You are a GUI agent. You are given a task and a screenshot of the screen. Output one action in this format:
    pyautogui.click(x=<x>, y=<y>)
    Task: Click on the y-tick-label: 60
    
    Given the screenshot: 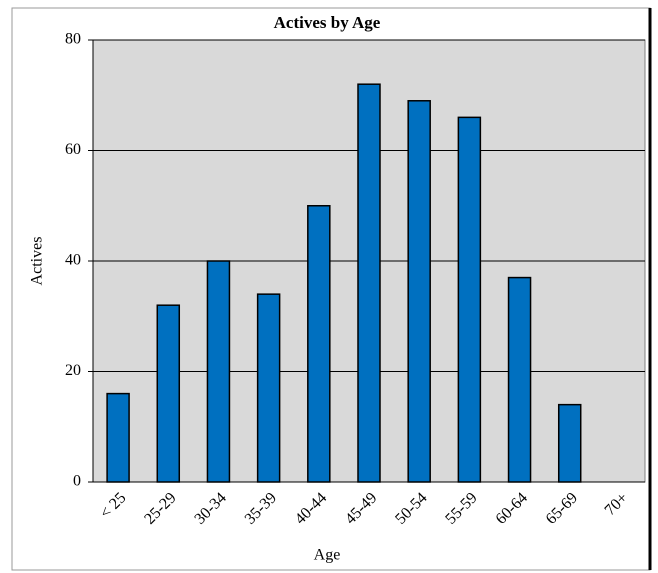 What is the action you would take?
    pyautogui.click(x=73, y=149)
    